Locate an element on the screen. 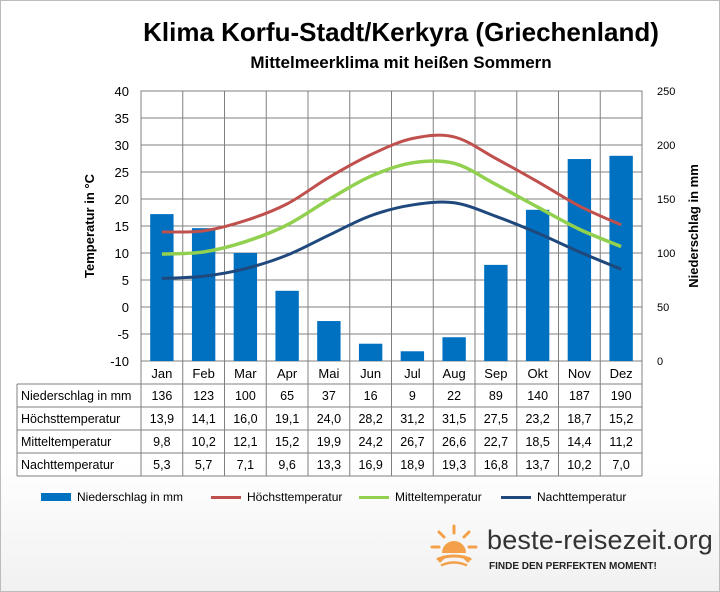 The height and width of the screenshot is (592, 720). table-cell: 19,1 is located at coordinates (287, 419).